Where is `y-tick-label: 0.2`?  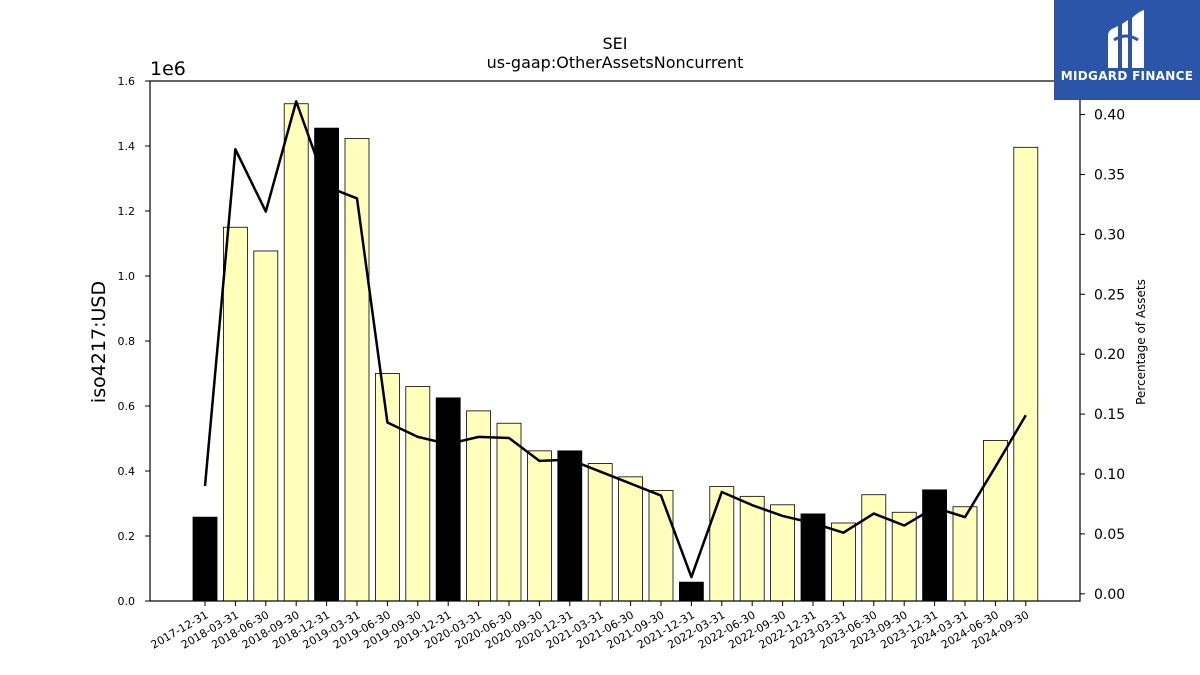 y-tick-label: 0.2 is located at coordinates (127, 536).